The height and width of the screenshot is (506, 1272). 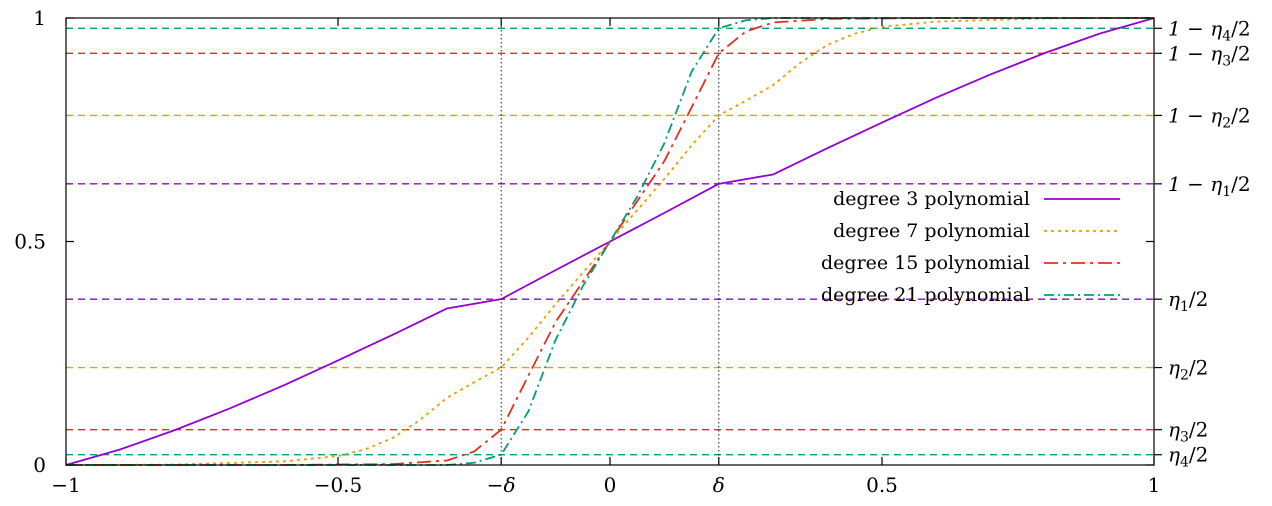 I want to click on legend-label-4: degree 21 polynomial, so click(x=925, y=295).